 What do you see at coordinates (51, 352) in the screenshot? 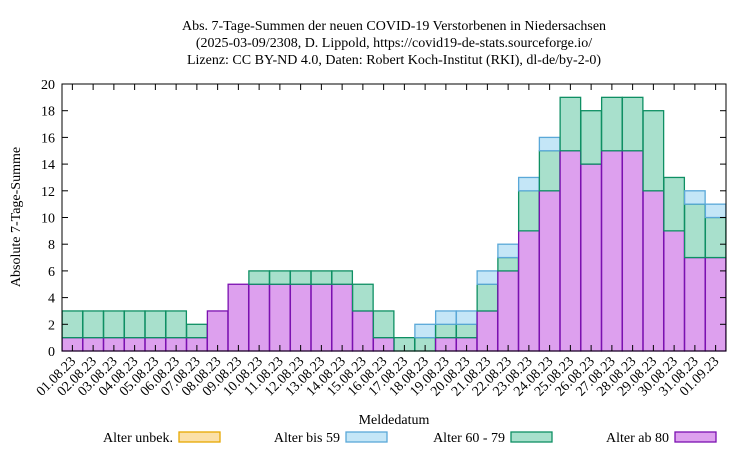
I see `y-tick-label: 0` at bounding box center [51, 352].